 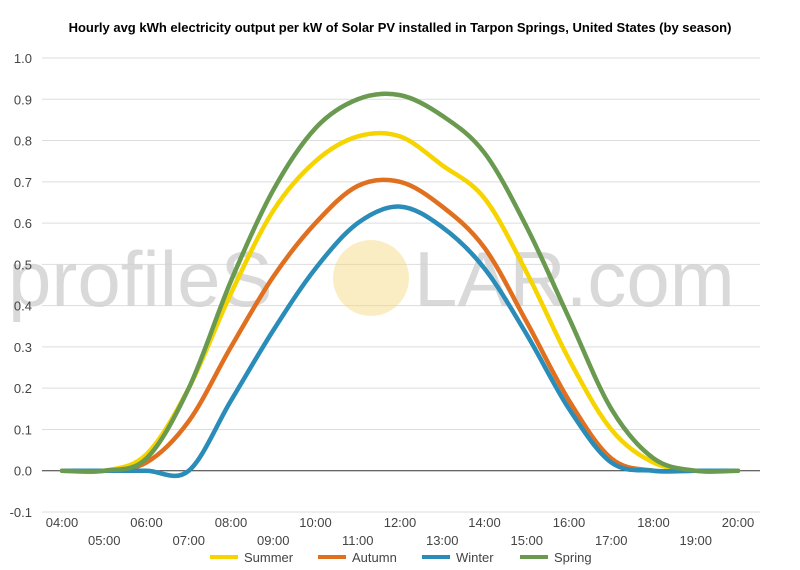 I want to click on watermark-logo: profileS LAR.com, so click(x=371, y=279).